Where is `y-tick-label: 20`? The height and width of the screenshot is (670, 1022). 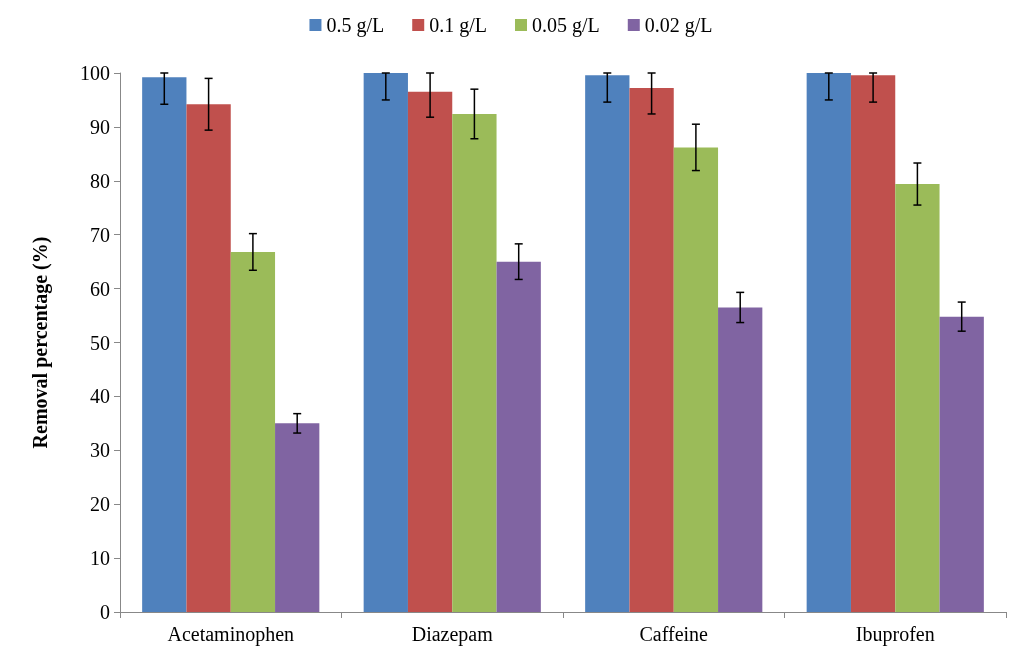 y-tick-label: 20 is located at coordinates (100, 504).